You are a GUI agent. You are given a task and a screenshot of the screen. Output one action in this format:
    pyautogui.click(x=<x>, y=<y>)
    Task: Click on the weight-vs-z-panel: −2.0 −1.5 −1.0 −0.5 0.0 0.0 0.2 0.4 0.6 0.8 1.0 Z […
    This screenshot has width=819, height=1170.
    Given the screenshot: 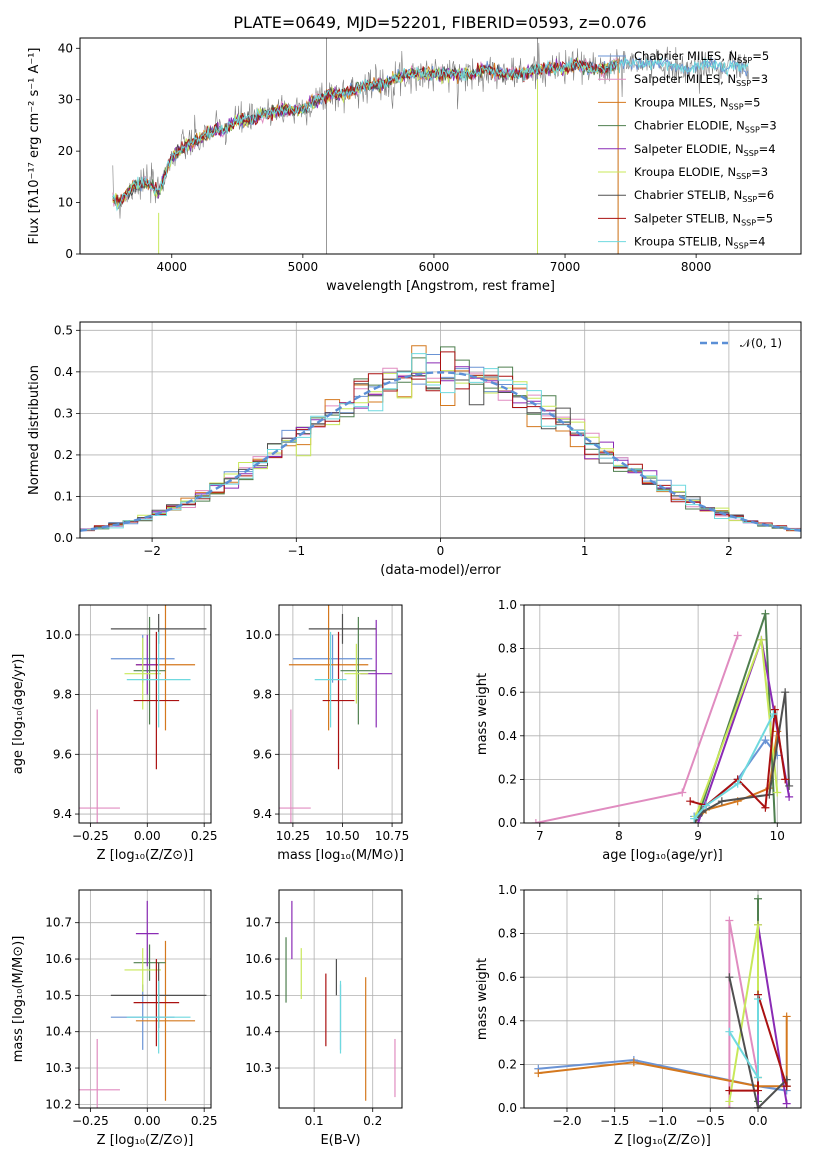 What is the action you would take?
    pyautogui.click(x=638, y=1015)
    